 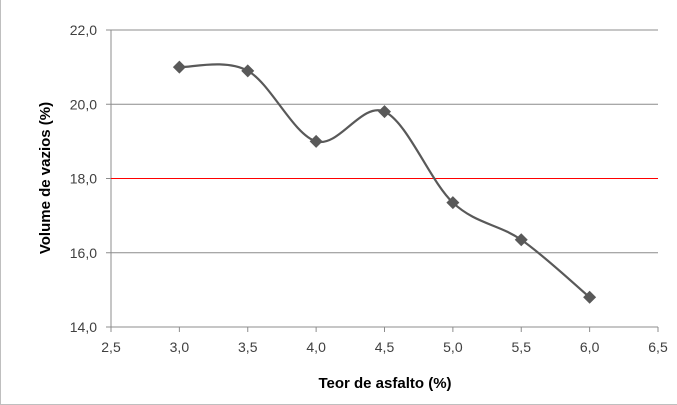 I want to click on x-tick-label: 2,5, so click(x=111, y=347).